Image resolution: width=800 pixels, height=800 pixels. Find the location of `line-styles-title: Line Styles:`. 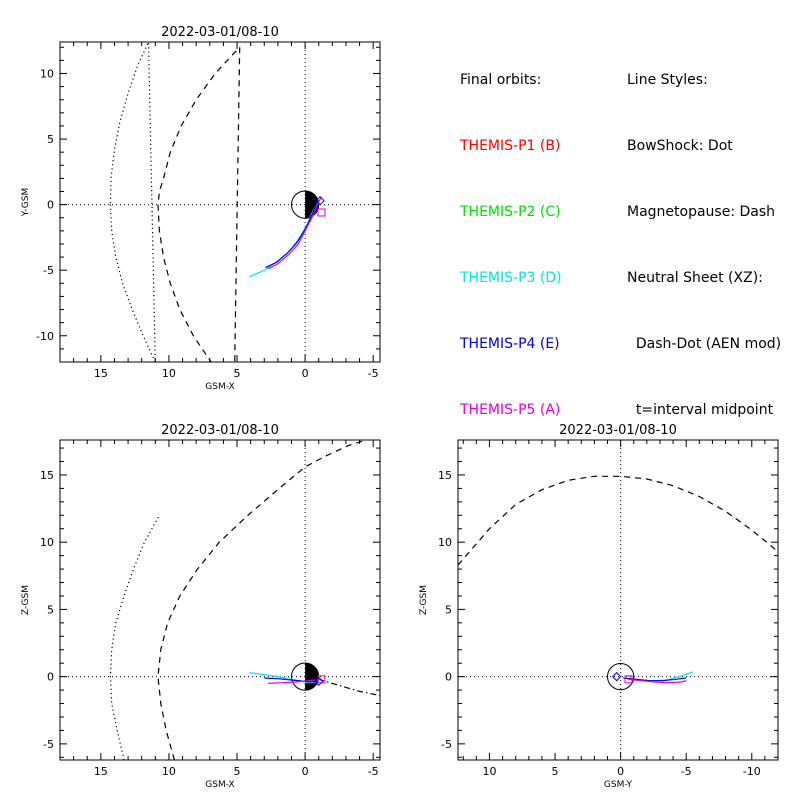

line-styles-title: Line Styles: is located at coordinates (667, 80).